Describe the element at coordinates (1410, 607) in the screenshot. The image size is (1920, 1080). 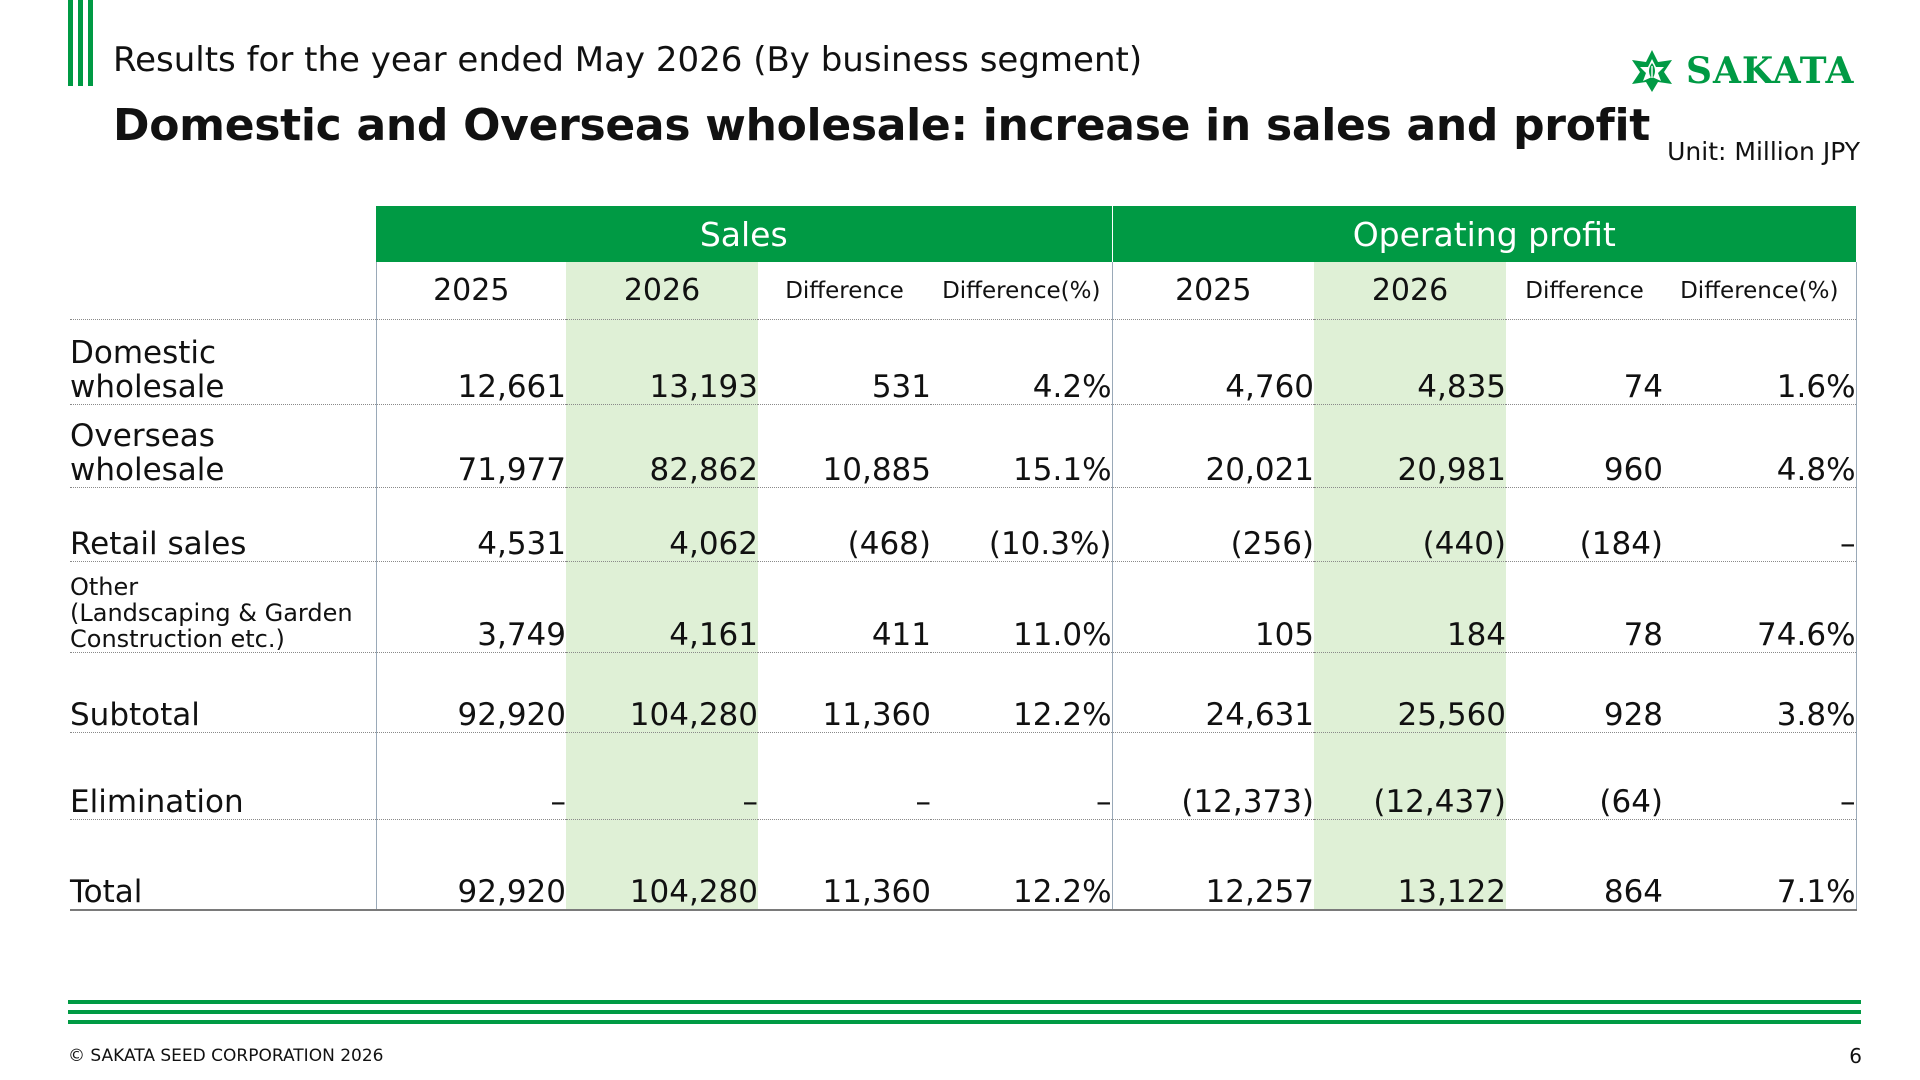
I see `cell-profit-2026: 184` at that location.